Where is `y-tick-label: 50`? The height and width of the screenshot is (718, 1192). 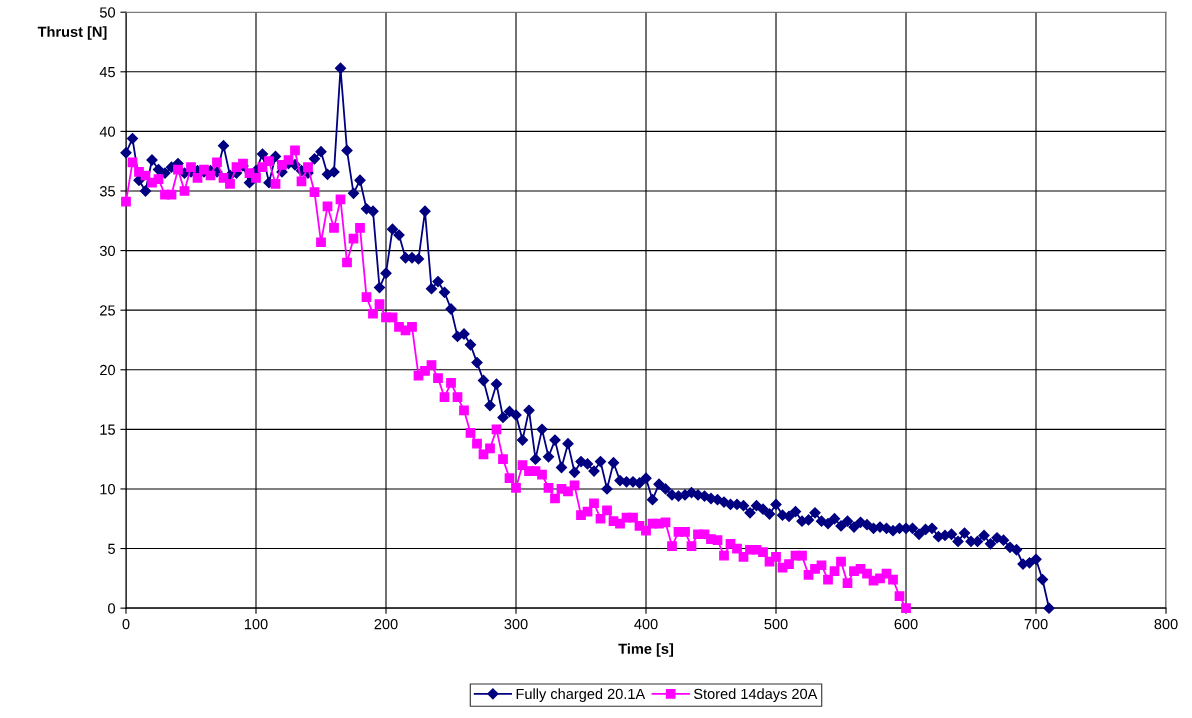
y-tick-label: 50 is located at coordinates (107, 12).